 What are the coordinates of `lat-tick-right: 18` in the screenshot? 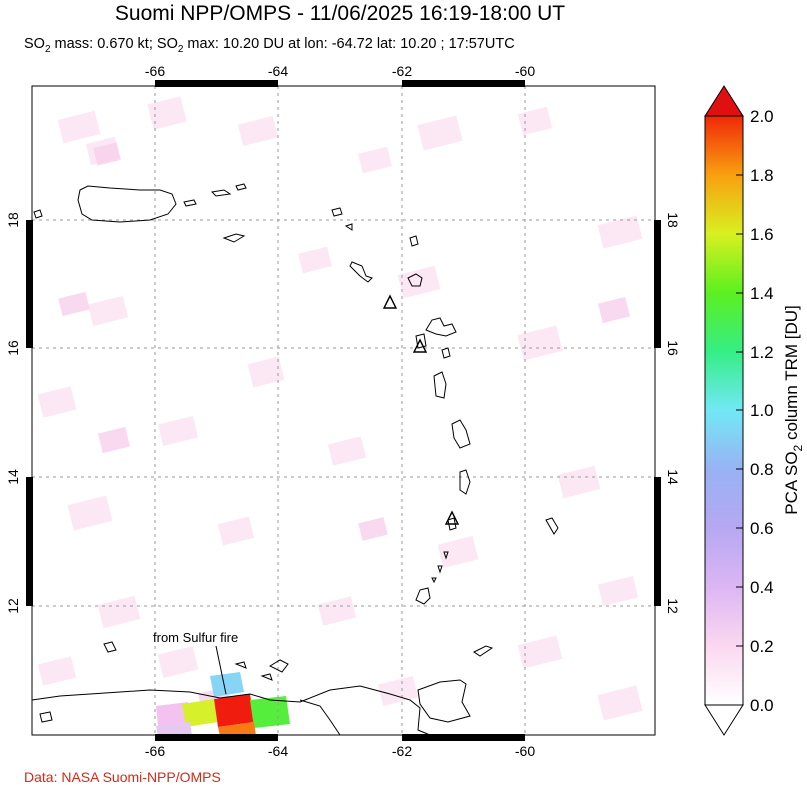 It's located at (673, 220).